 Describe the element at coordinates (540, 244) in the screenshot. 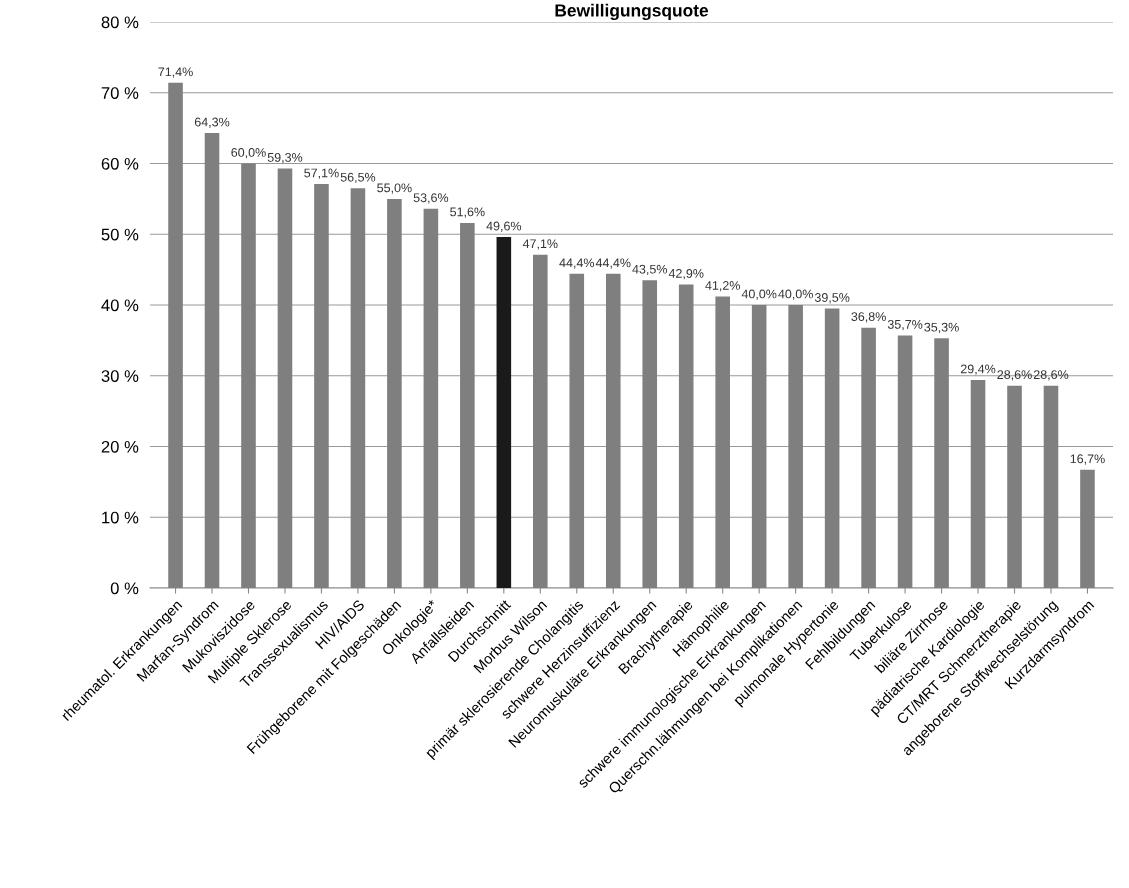

I see `data-label: 47,1%` at that location.